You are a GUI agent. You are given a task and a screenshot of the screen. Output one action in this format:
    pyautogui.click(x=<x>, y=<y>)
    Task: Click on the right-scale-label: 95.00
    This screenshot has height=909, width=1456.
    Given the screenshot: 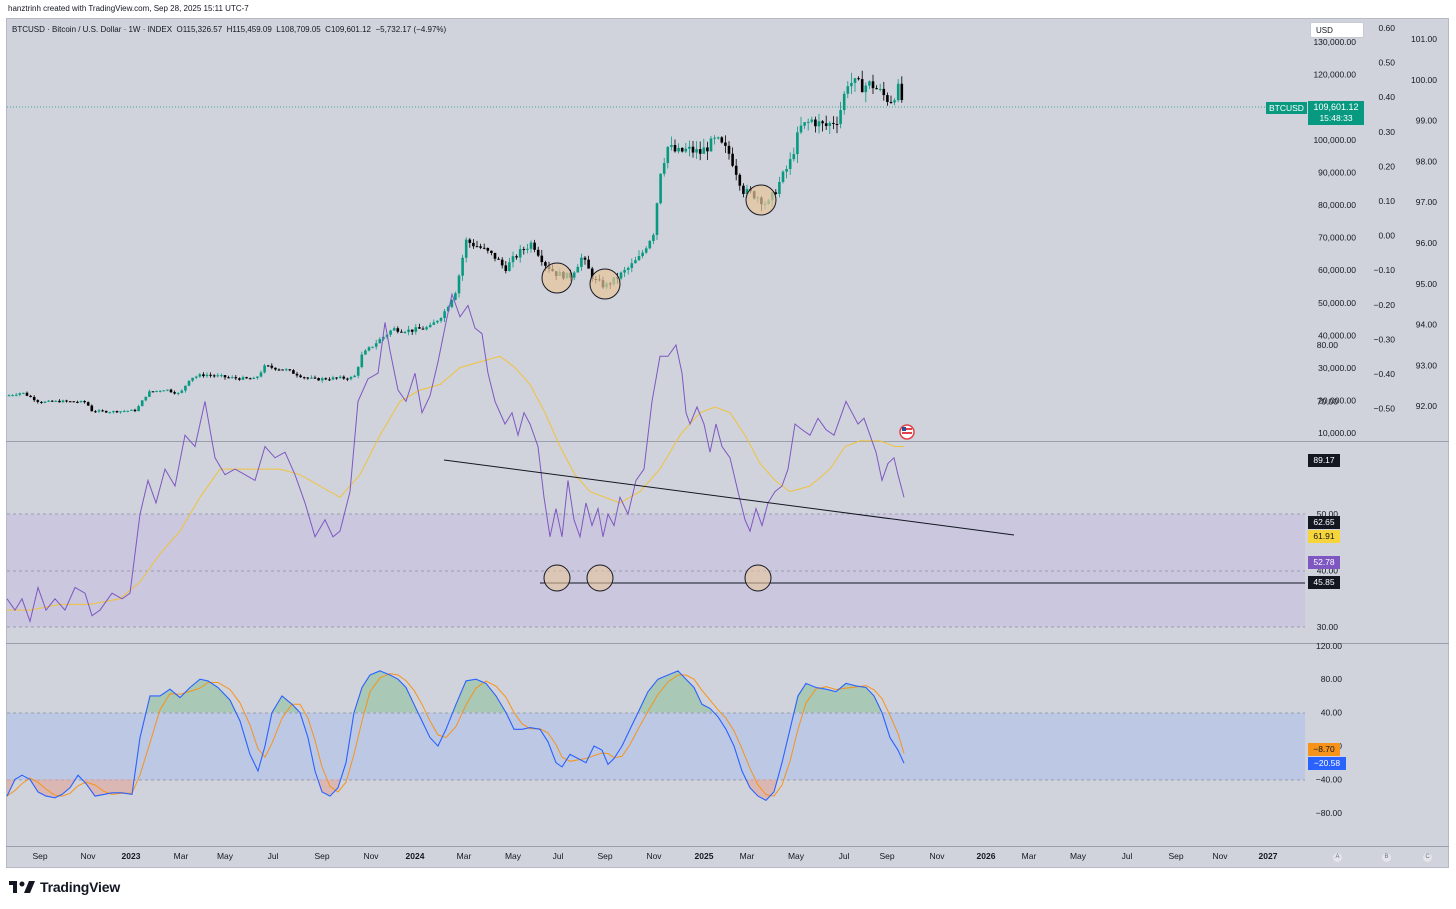 What is the action you would take?
    pyautogui.click(x=1427, y=284)
    